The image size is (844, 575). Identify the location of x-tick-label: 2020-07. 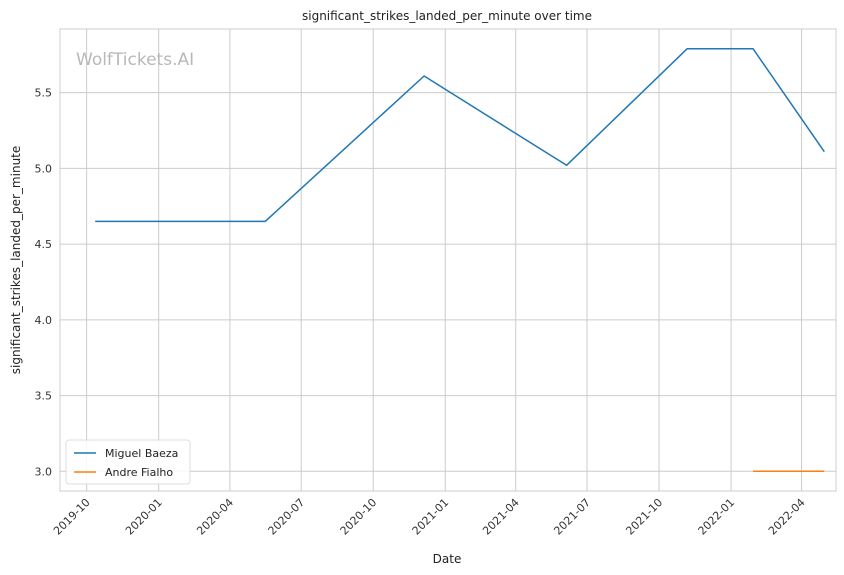
(287, 517).